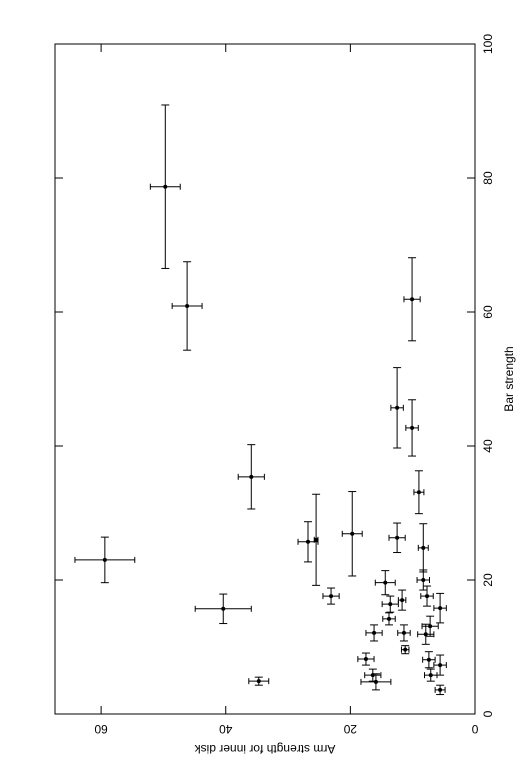  I want to click on x-tick-label: 40, so click(488, 446).